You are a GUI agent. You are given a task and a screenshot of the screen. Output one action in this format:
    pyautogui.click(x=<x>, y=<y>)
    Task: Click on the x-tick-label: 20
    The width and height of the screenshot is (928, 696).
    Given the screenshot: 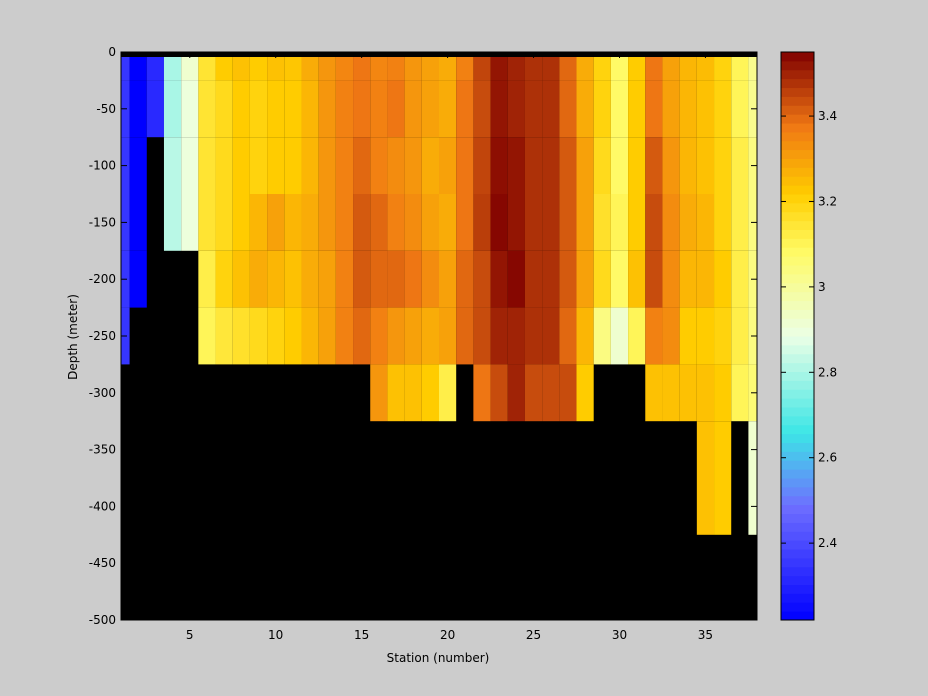 What is the action you would take?
    pyautogui.click(x=447, y=635)
    